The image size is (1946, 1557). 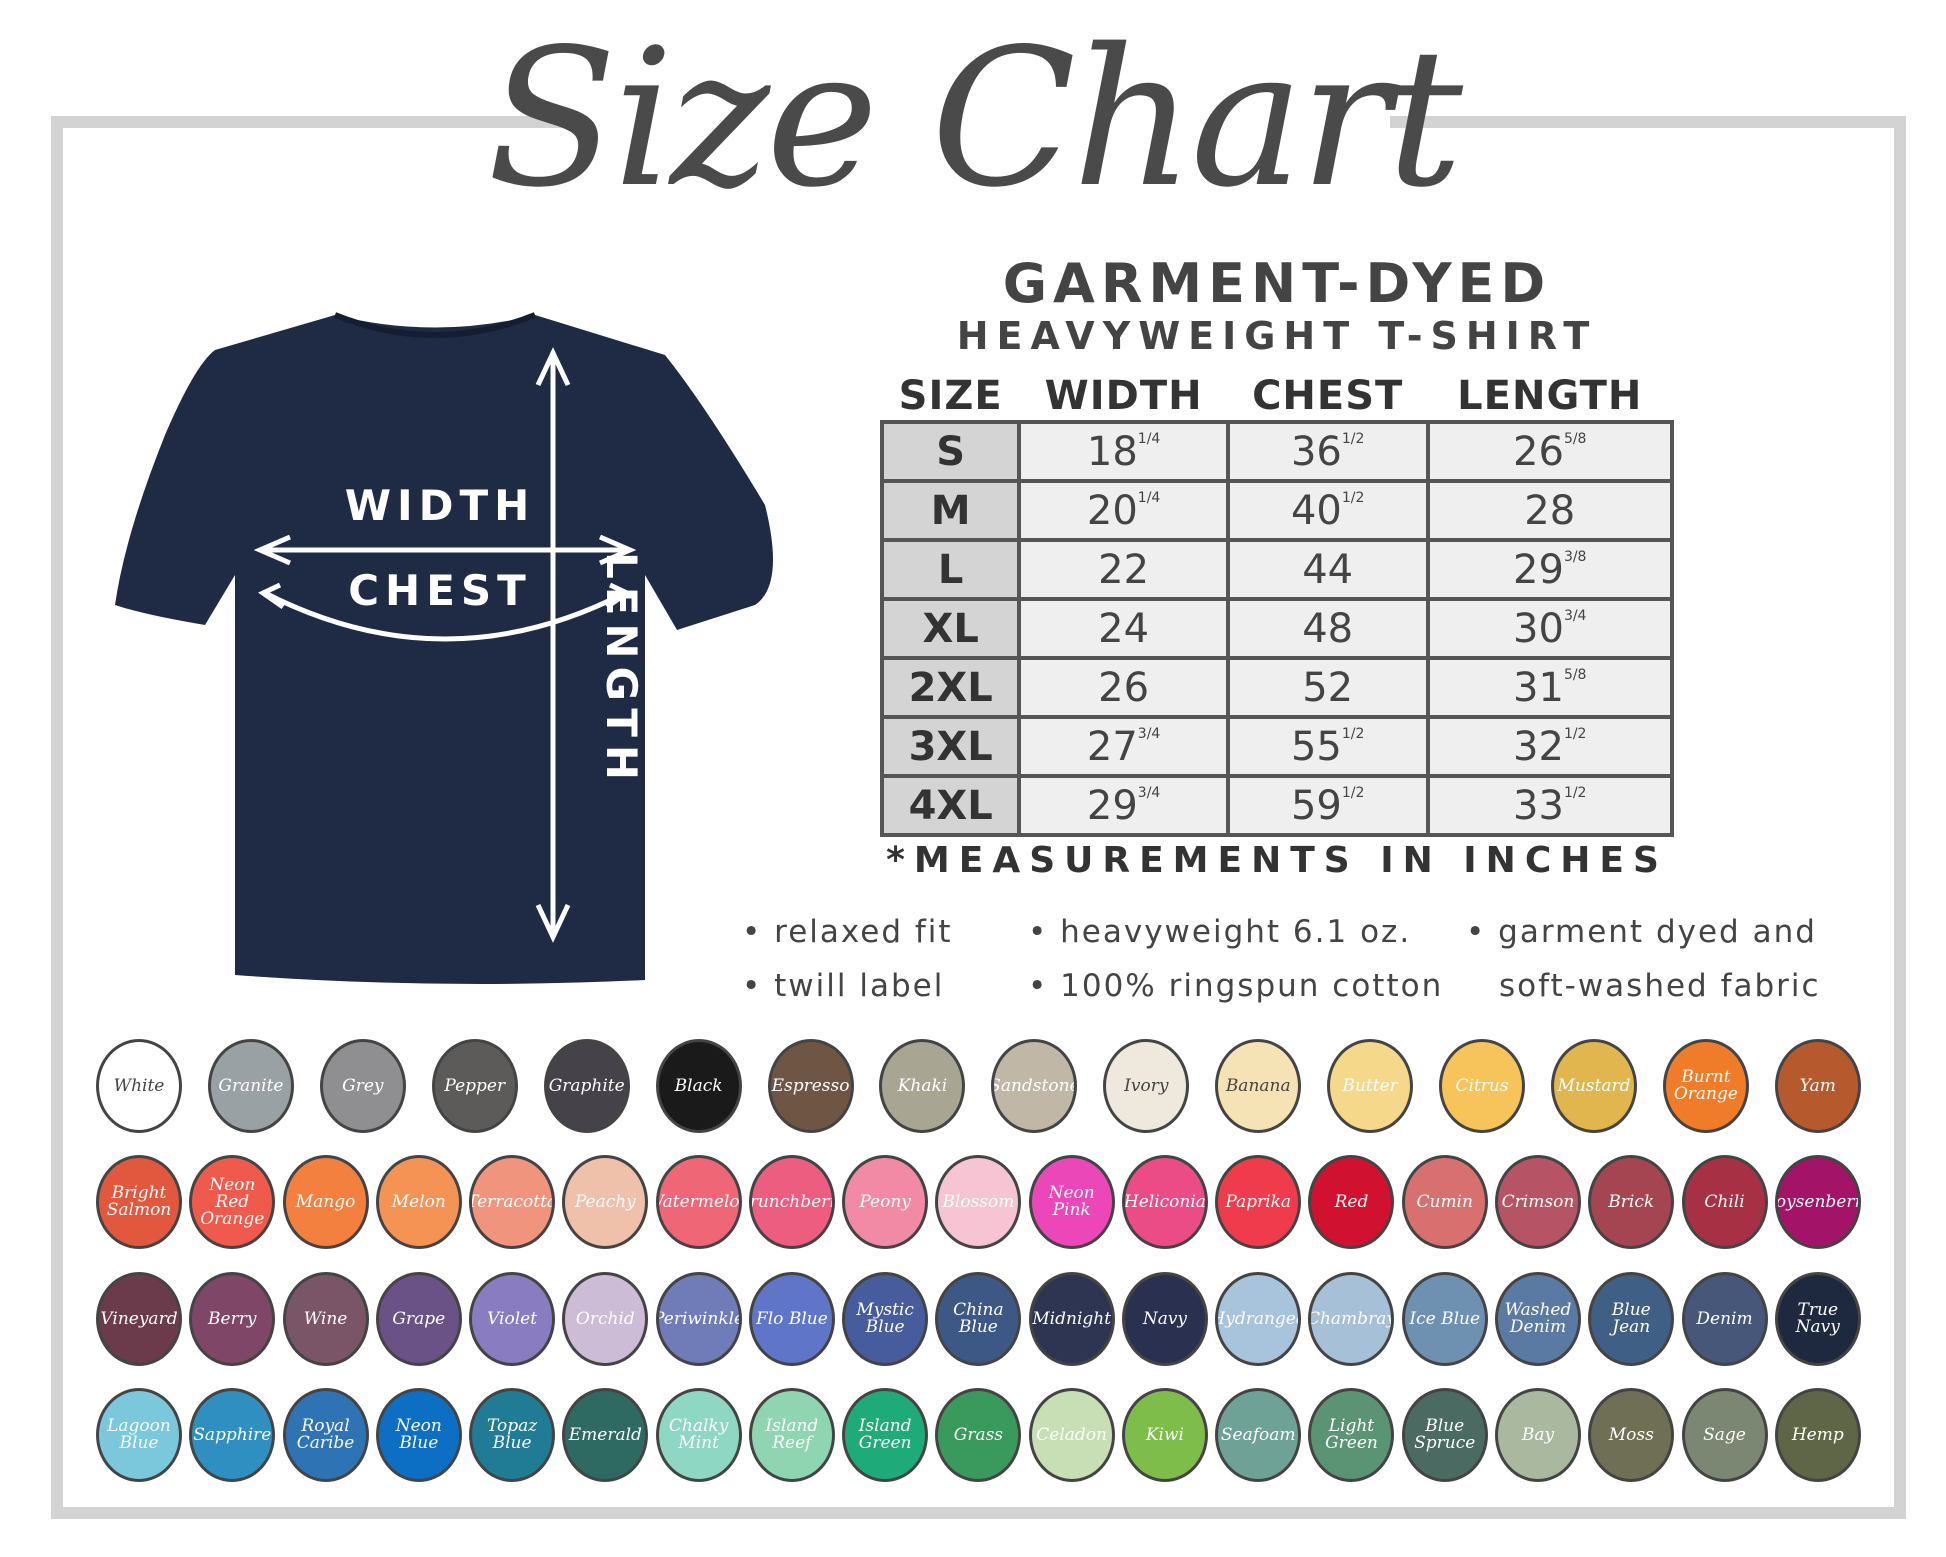 I want to click on measurement-cell: 201/4, so click(x=1123, y=510).